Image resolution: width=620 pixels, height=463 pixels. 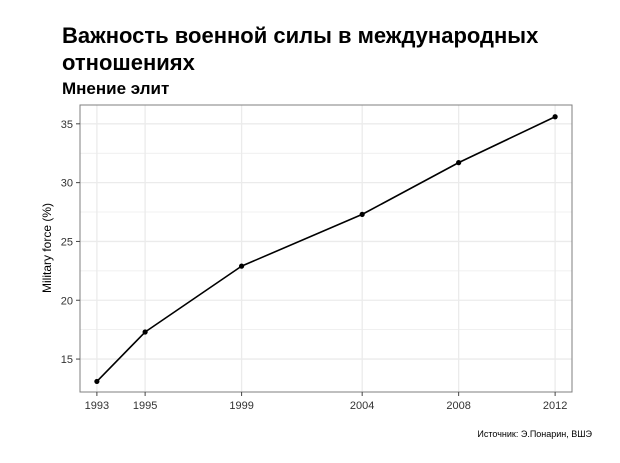 I want to click on y-tick-label: 30, so click(x=67, y=184).